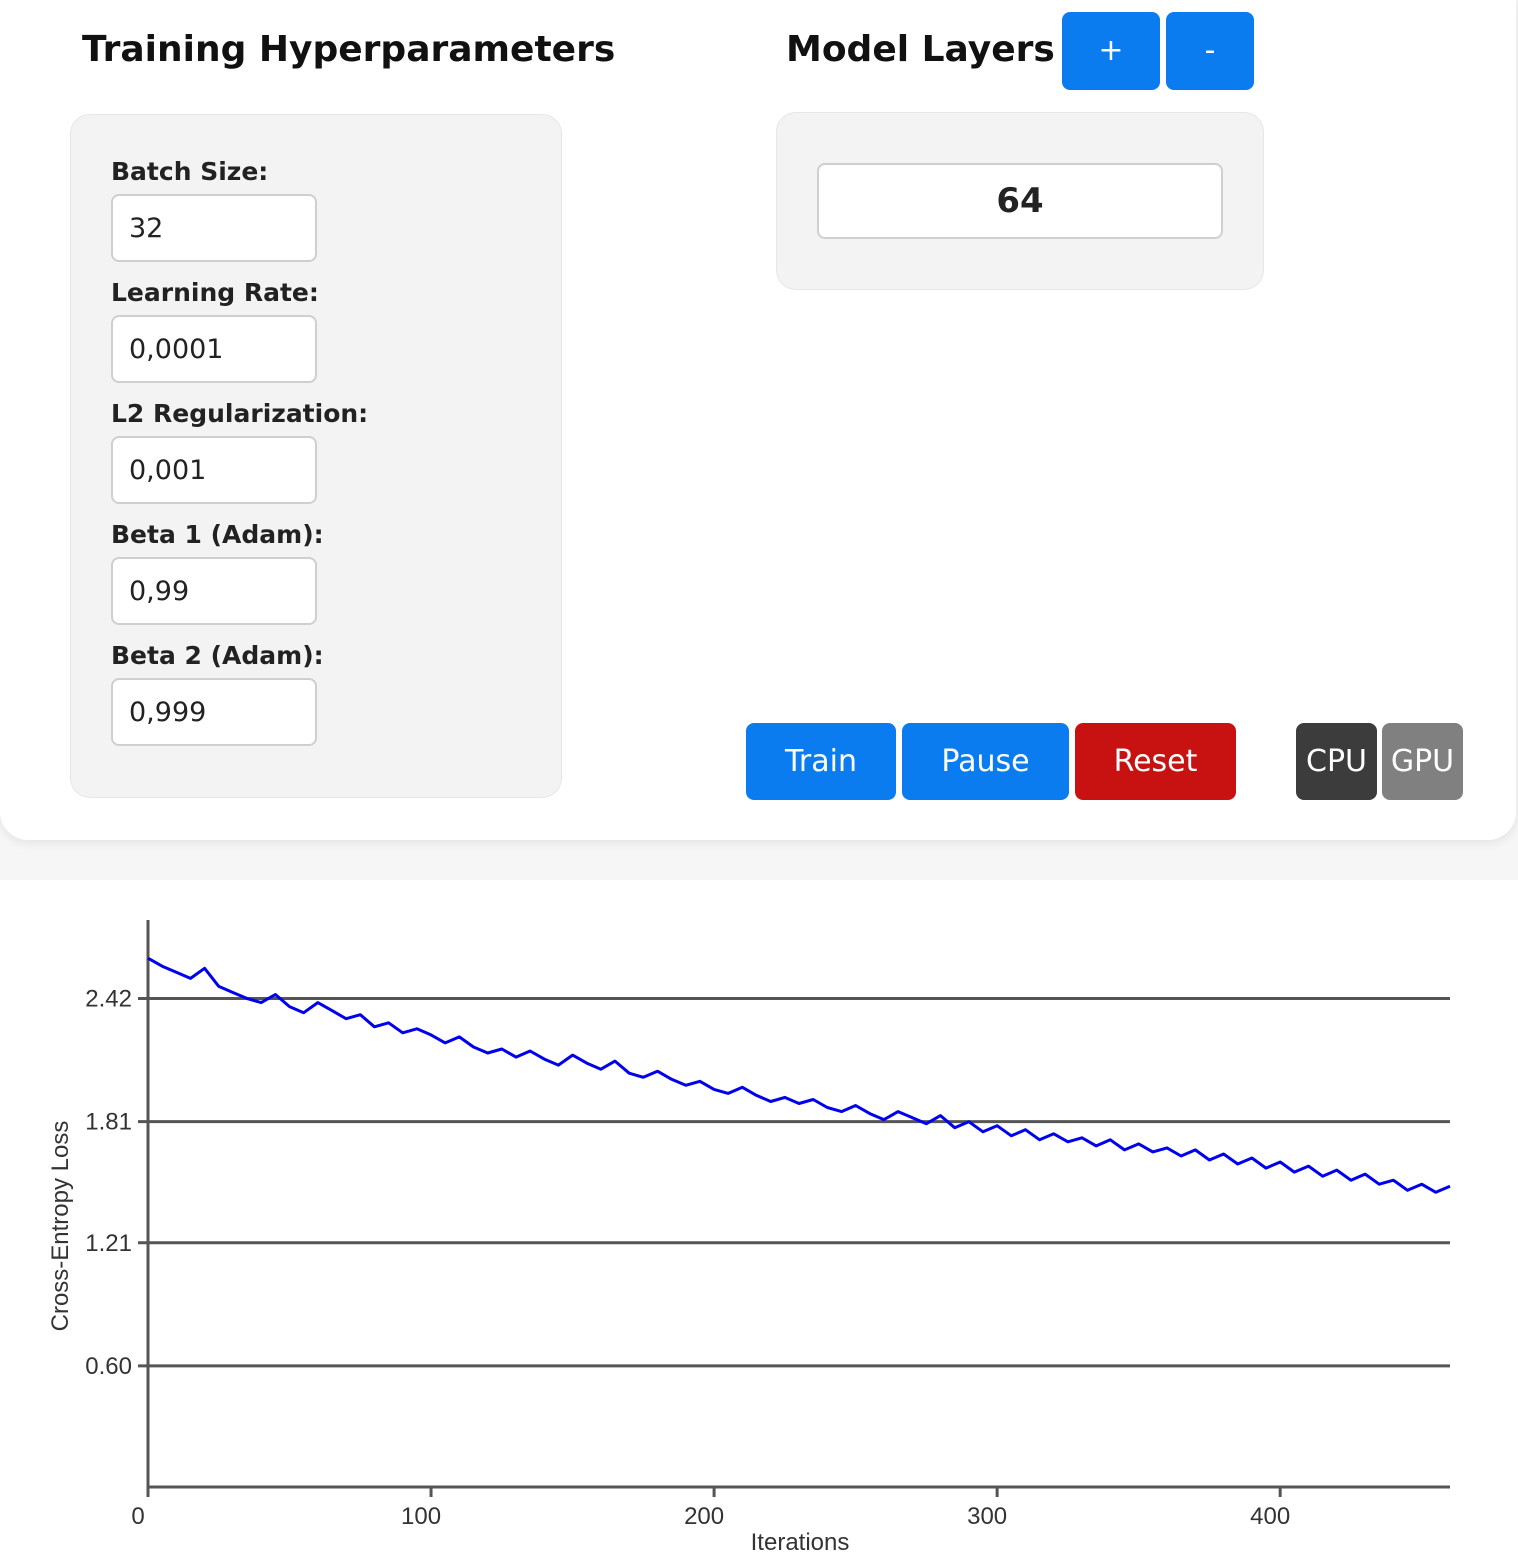 The image size is (1518, 1558). What do you see at coordinates (214, 591) in the screenshot?
I see `beta1-input` at bounding box center [214, 591].